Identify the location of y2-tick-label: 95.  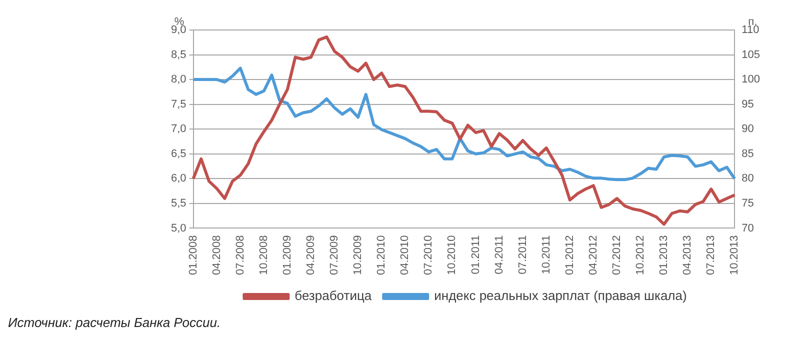
(748, 104).